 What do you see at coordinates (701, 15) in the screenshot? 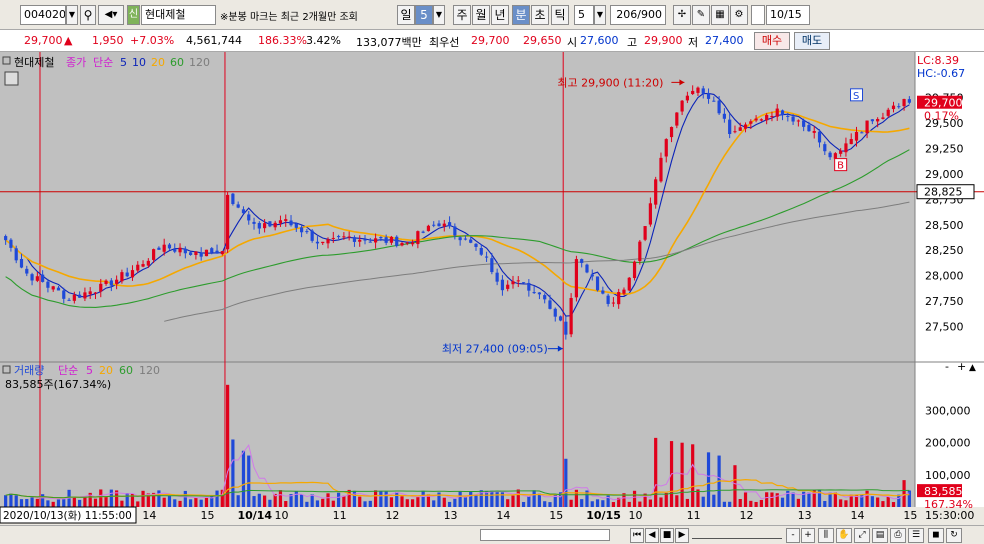
I see `drawing-tool-button: ✎` at bounding box center [701, 15].